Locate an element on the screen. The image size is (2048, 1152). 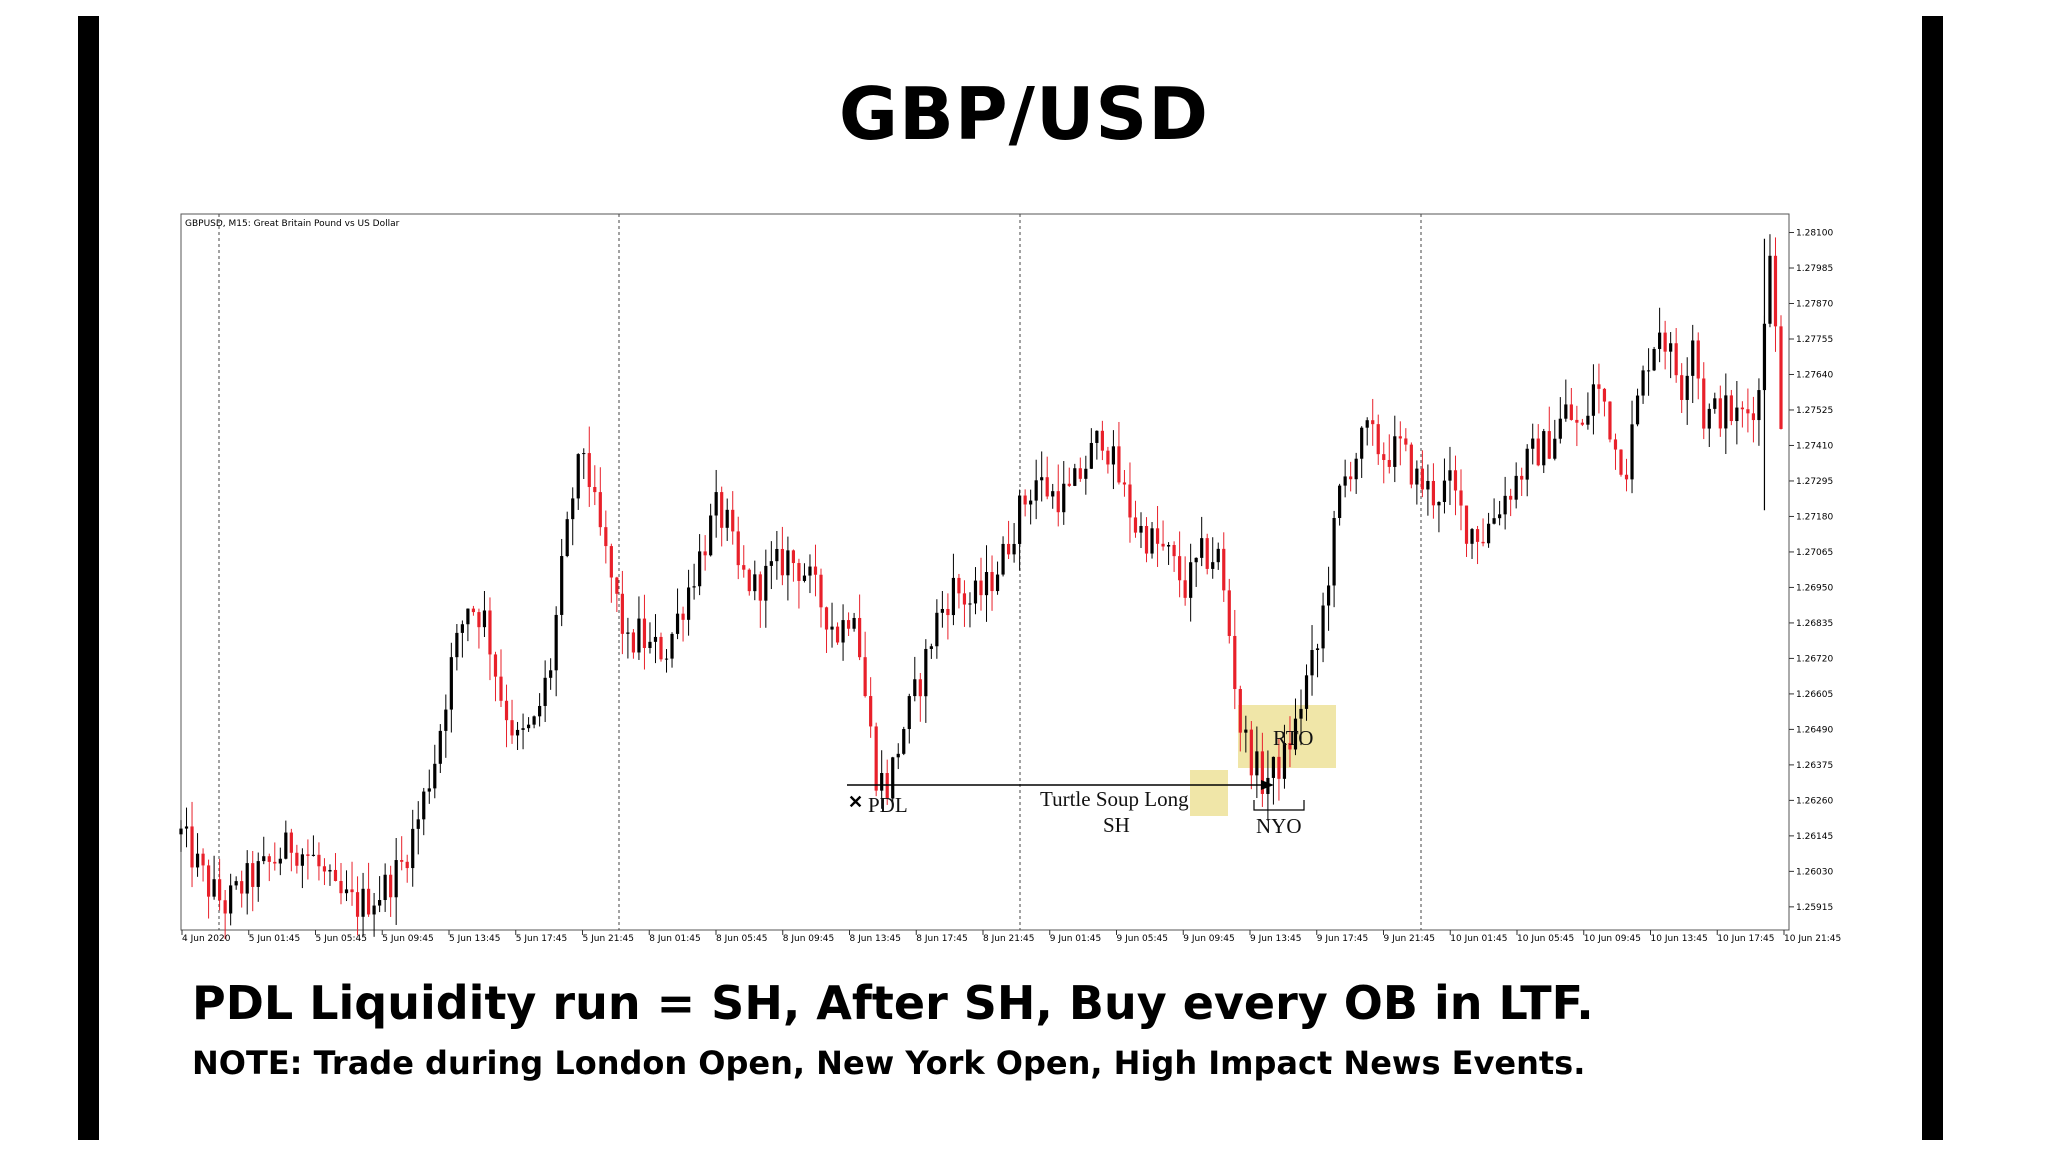
x-tick-label: 10 Jun 09:45 is located at coordinates (1612, 939).